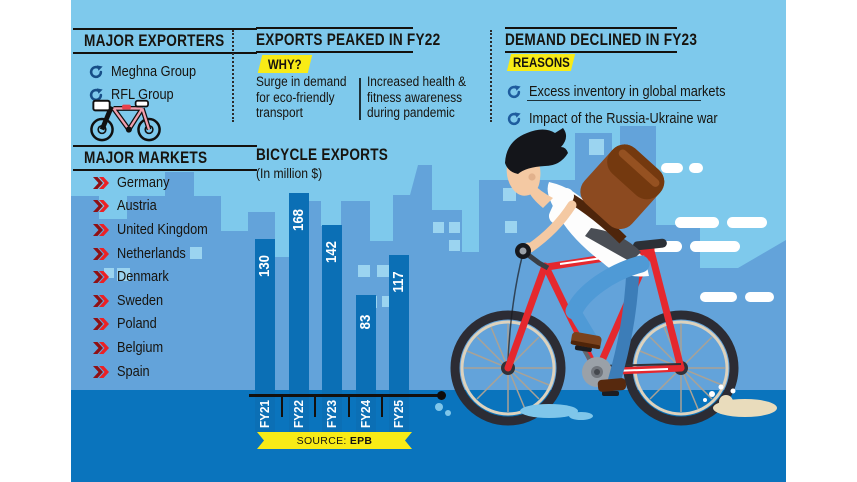  I want to click on market-item-label: Germany, so click(143, 182).